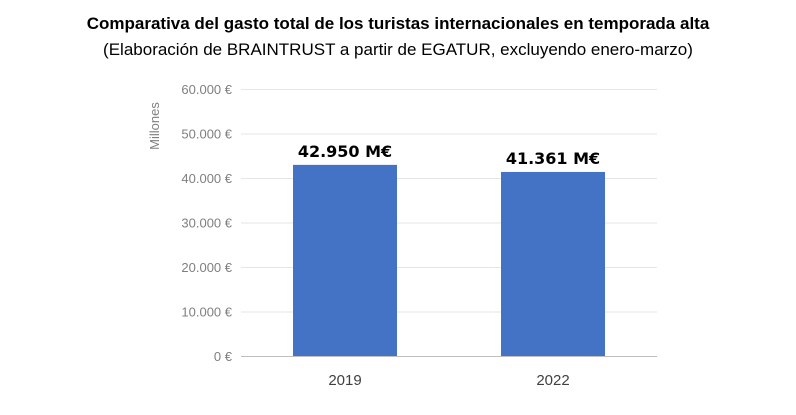 The image size is (796, 415). I want to click on y-tick-label: 20.000 €, so click(206, 267).